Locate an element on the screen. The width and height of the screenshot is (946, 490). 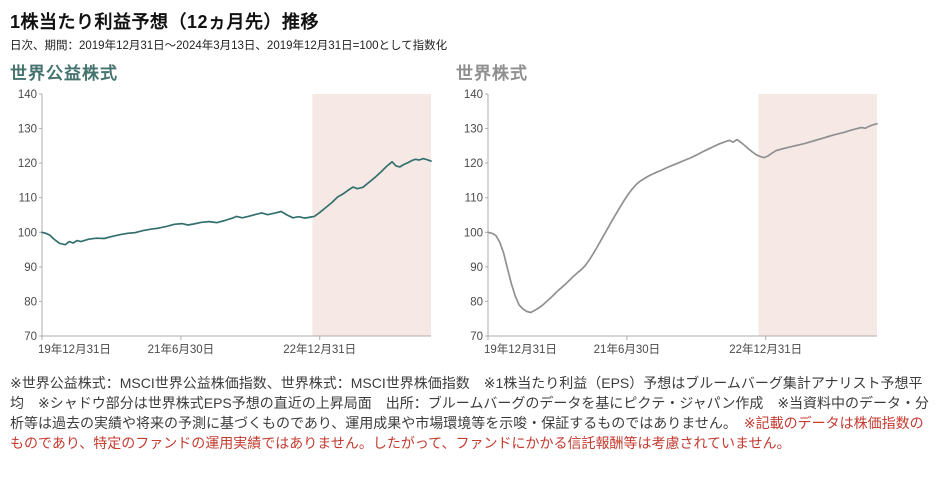
world-utilities-equities-line is located at coordinates (236, 201).